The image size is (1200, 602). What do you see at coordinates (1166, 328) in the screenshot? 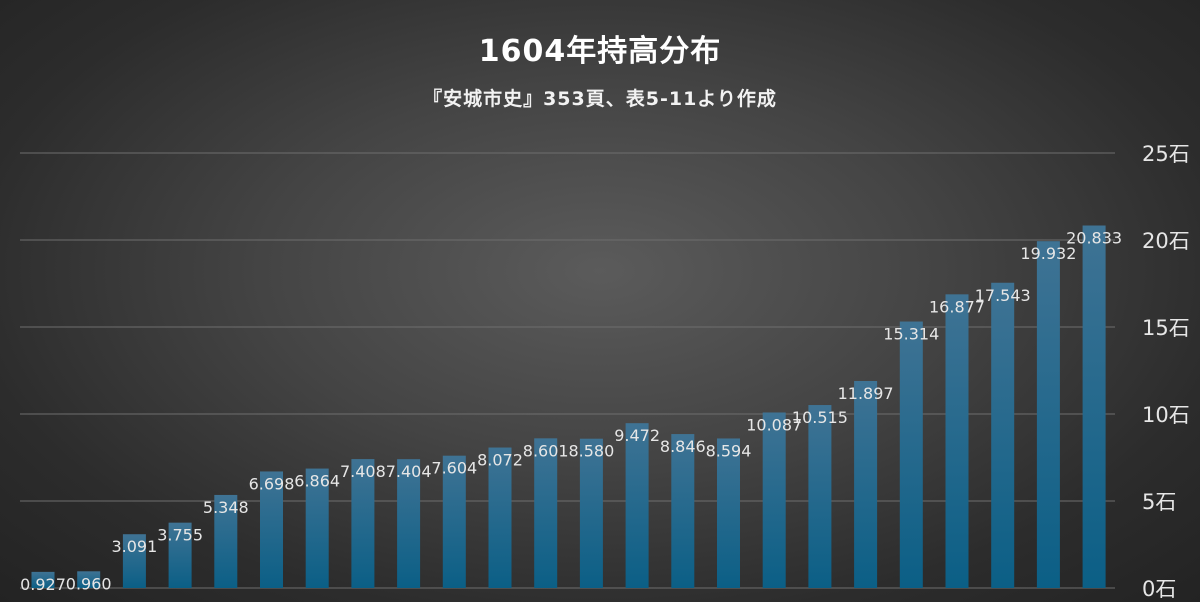
I see `y-tick-label: 15石` at bounding box center [1166, 328].